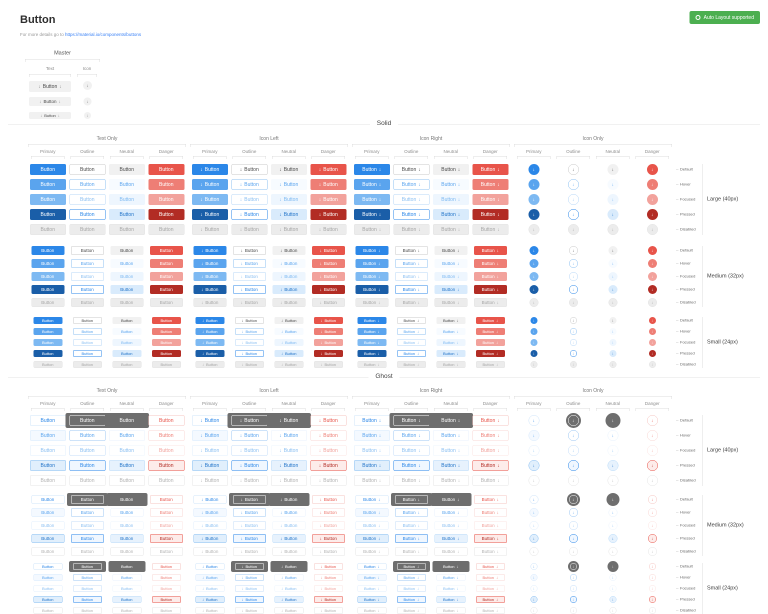  What do you see at coordinates (103, 34) in the screenshot?
I see `docs-link: https://material.io/components/buttons` at bounding box center [103, 34].